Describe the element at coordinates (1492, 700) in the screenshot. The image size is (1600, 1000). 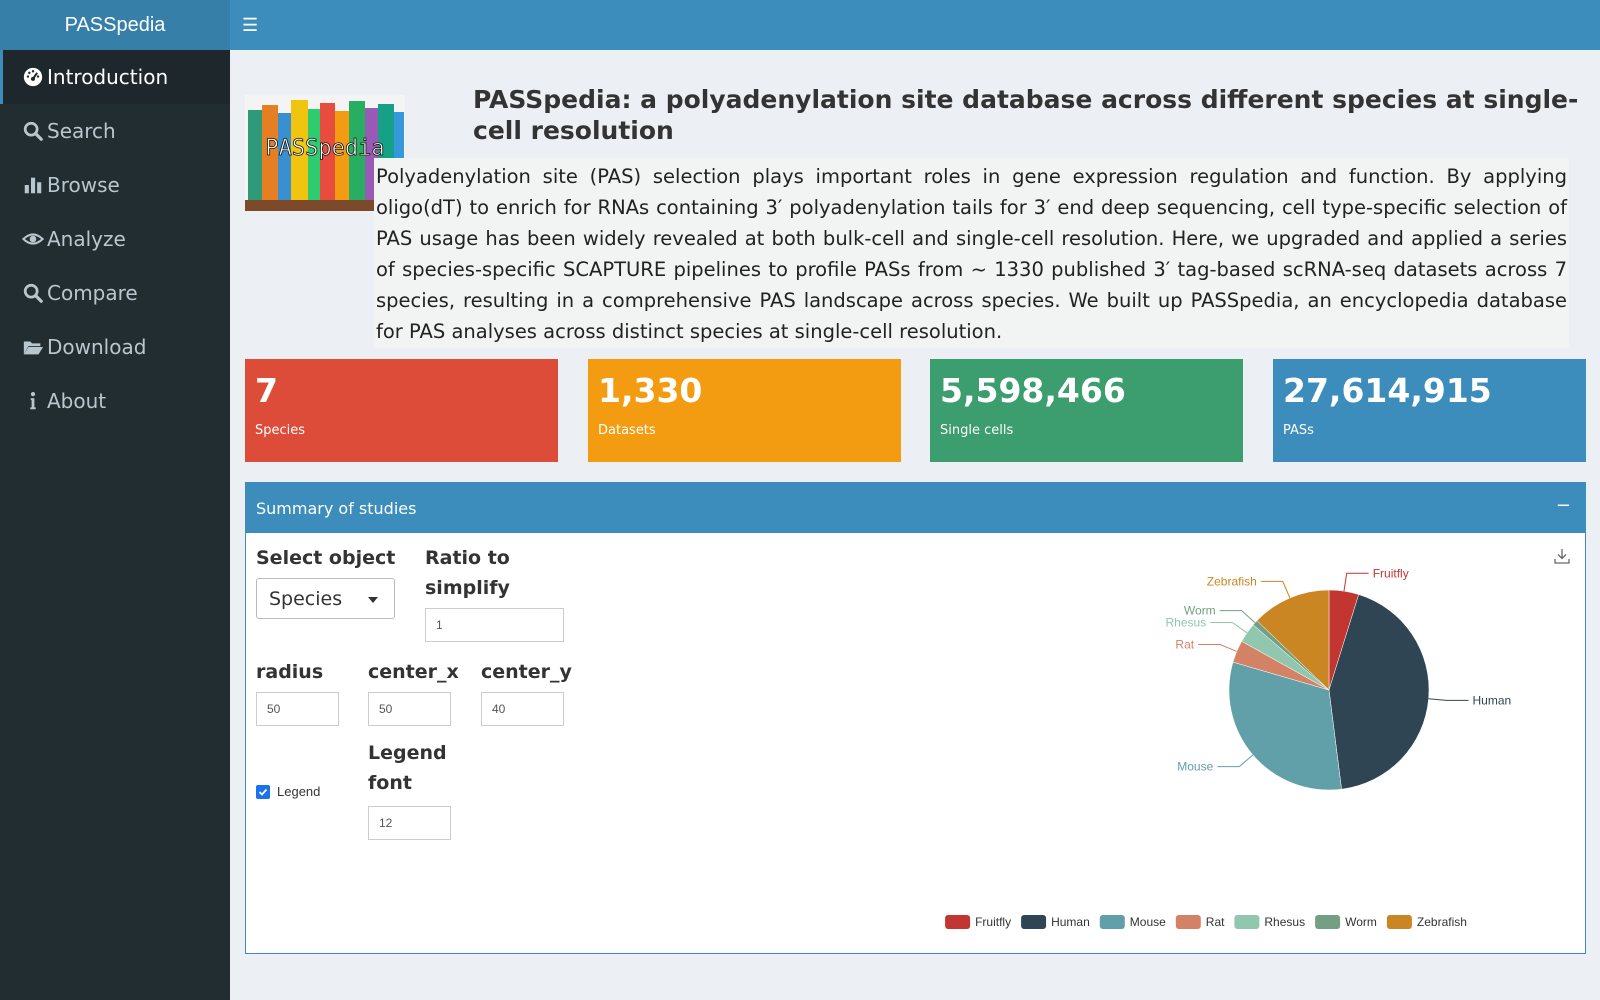
I see `pie-label-human: Human` at that location.